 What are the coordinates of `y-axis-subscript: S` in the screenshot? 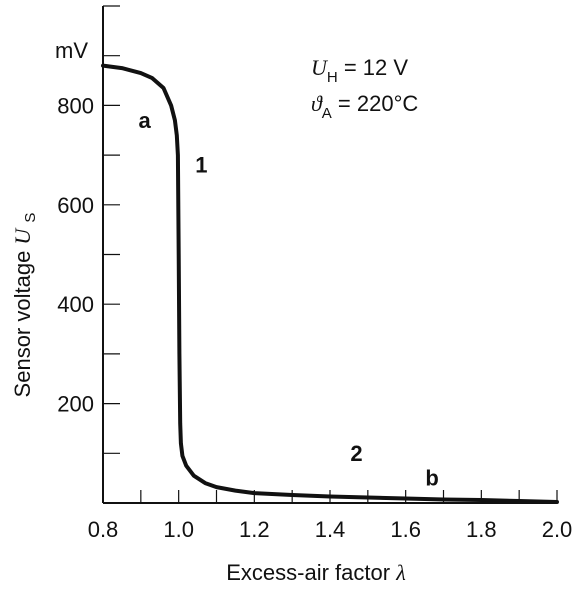 It's located at (30, 218).